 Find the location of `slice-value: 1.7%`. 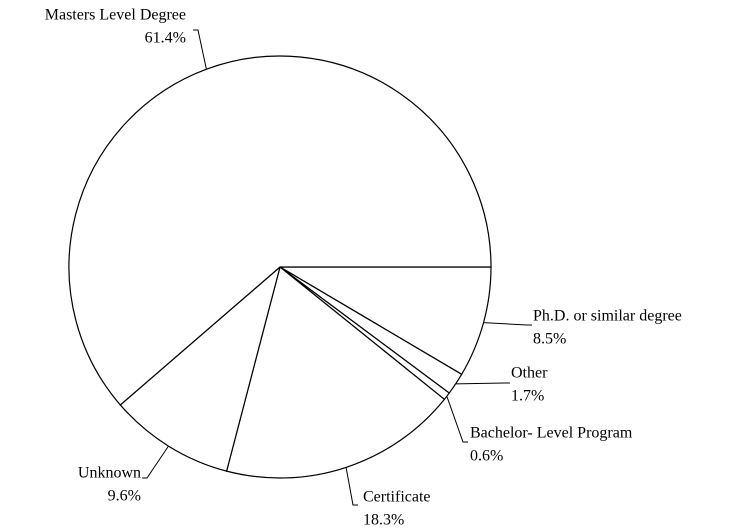

slice-value: 1.7% is located at coordinates (527, 396).